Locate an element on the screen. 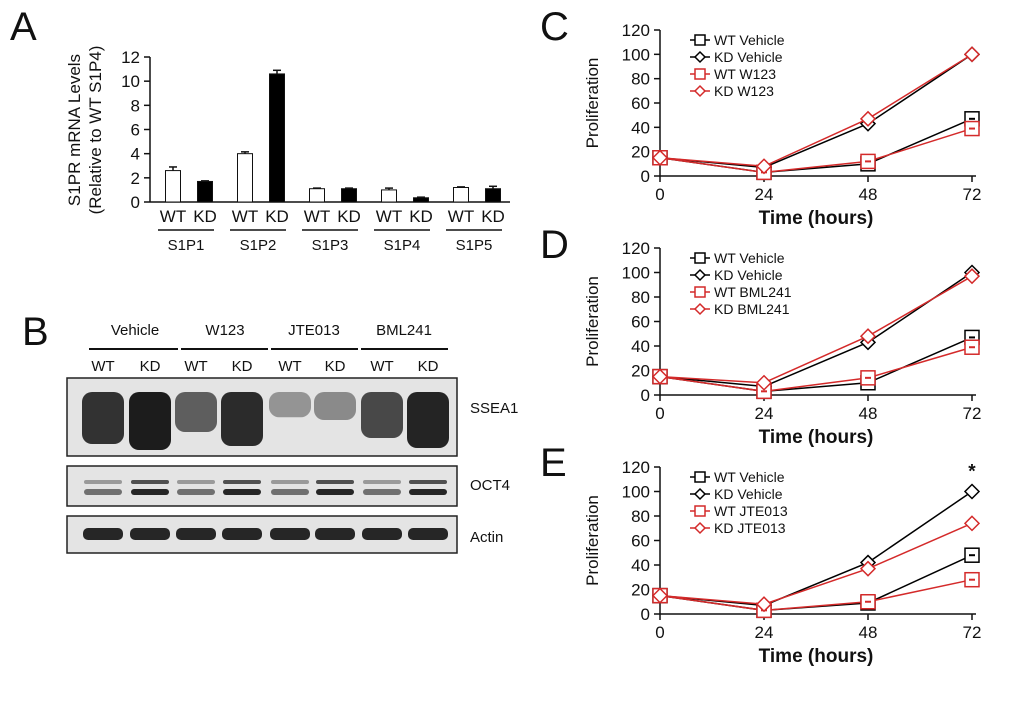 The image size is (1024, 702). oct4-blot is located at coordinates (262, 486).